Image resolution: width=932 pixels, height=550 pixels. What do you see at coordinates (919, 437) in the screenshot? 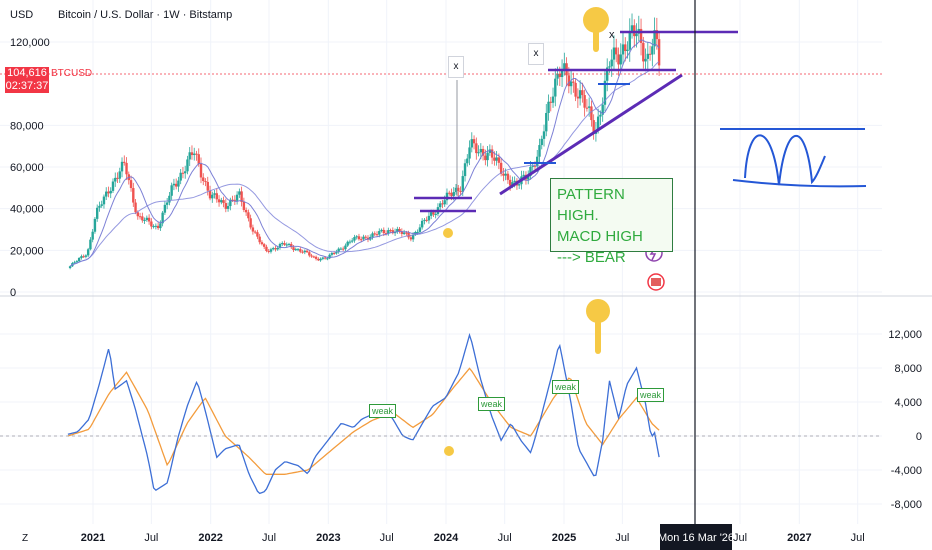
I see `oscillator-tick-label: 0` at bounding box center [919, 437].